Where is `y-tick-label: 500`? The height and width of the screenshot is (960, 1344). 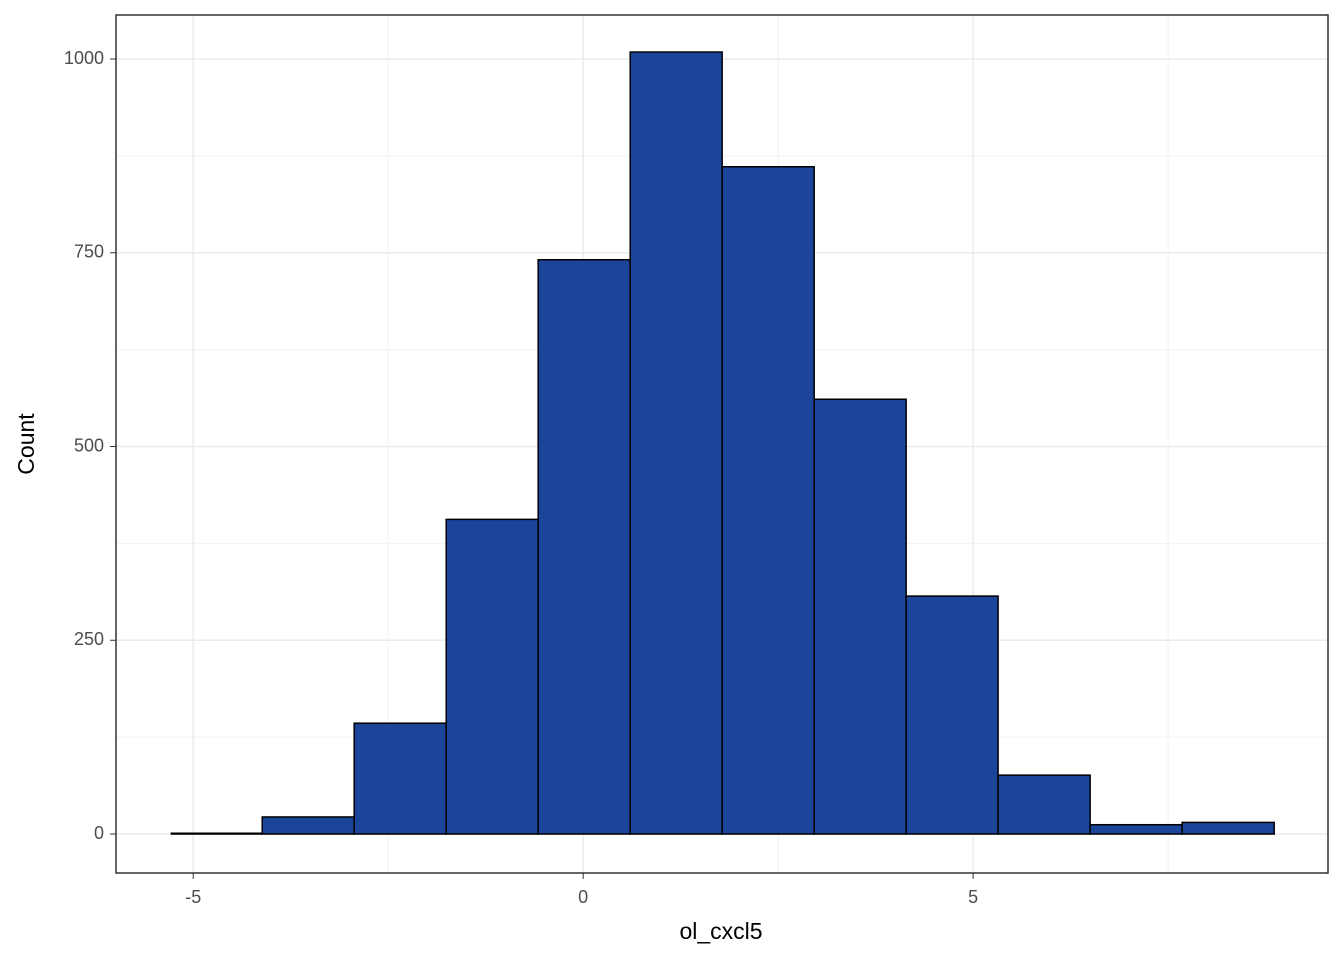
y-tick-label: 500 is located at coordinates (89, 445).